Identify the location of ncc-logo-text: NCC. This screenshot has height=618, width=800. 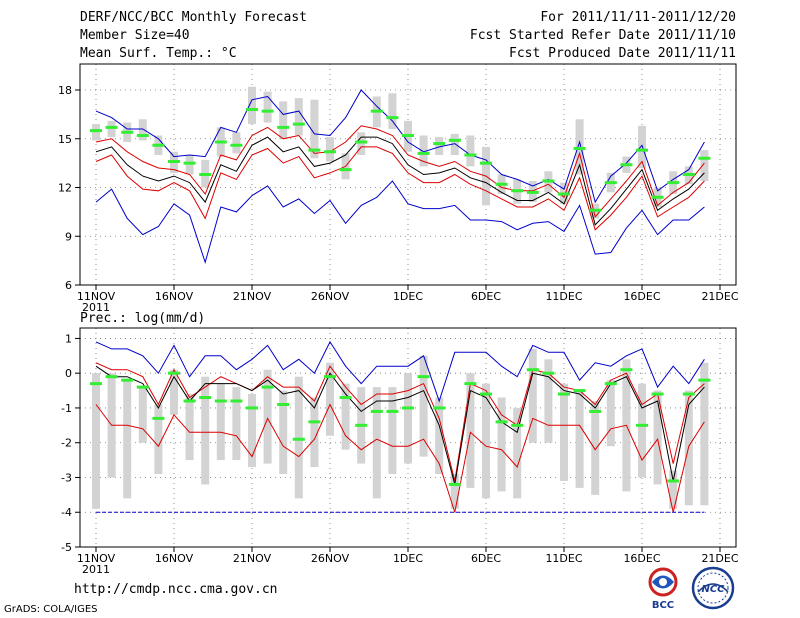
(713, 589).